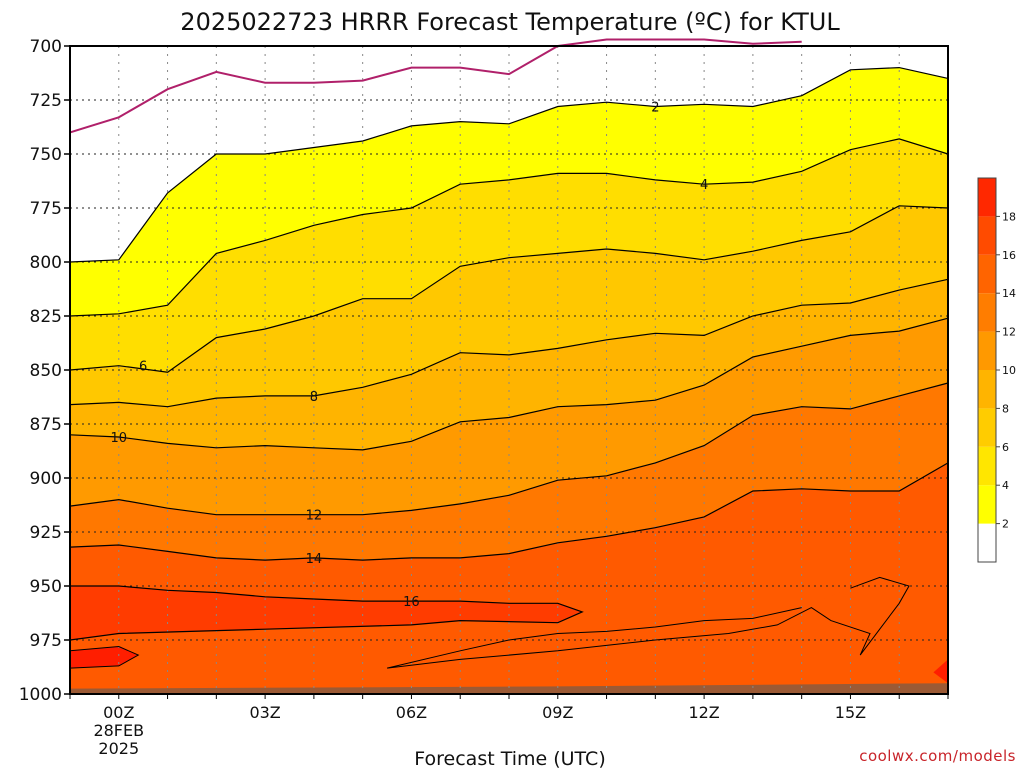 Image resolution: width=1024 pixels, height=768 pixels. What do you see at coordinates (655, 107) in the screenshot?
I see `isotherm-label-2: 2` at bounding box center [655, 107].